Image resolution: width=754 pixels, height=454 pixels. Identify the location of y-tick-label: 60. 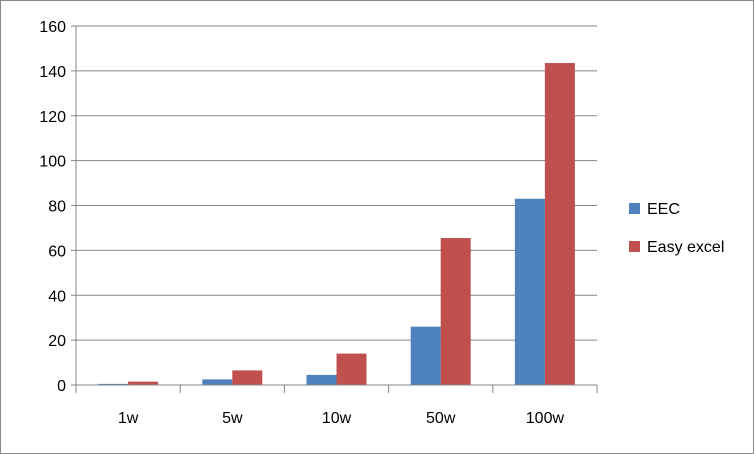
(57, 251).